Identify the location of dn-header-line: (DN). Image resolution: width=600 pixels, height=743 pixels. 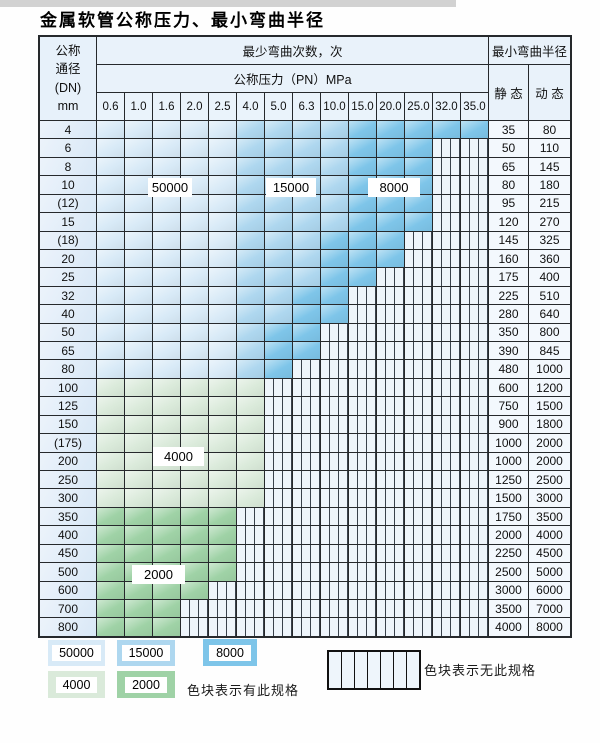
(68, 87).